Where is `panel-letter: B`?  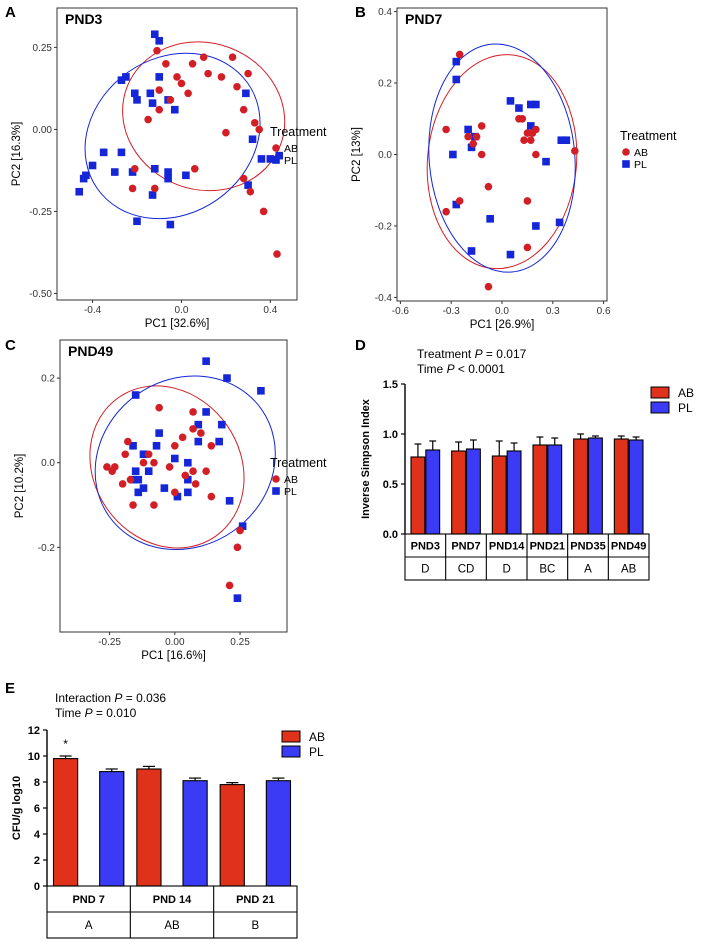 panel-letter: B is located at coordinates (360, 12).